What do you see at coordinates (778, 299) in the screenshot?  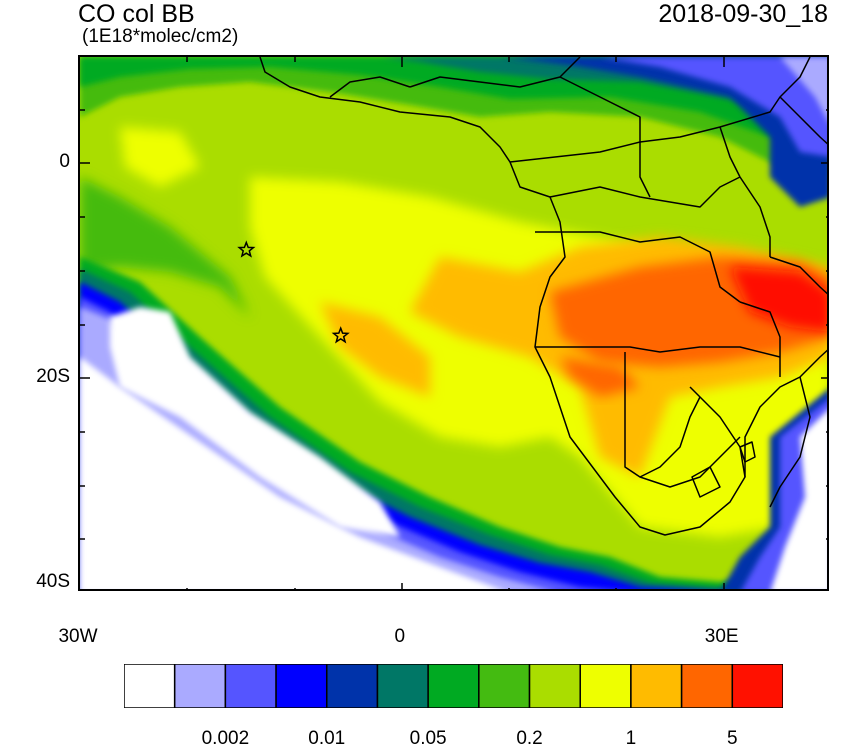 I see `field-core-red` at bounding box center [778, 299].